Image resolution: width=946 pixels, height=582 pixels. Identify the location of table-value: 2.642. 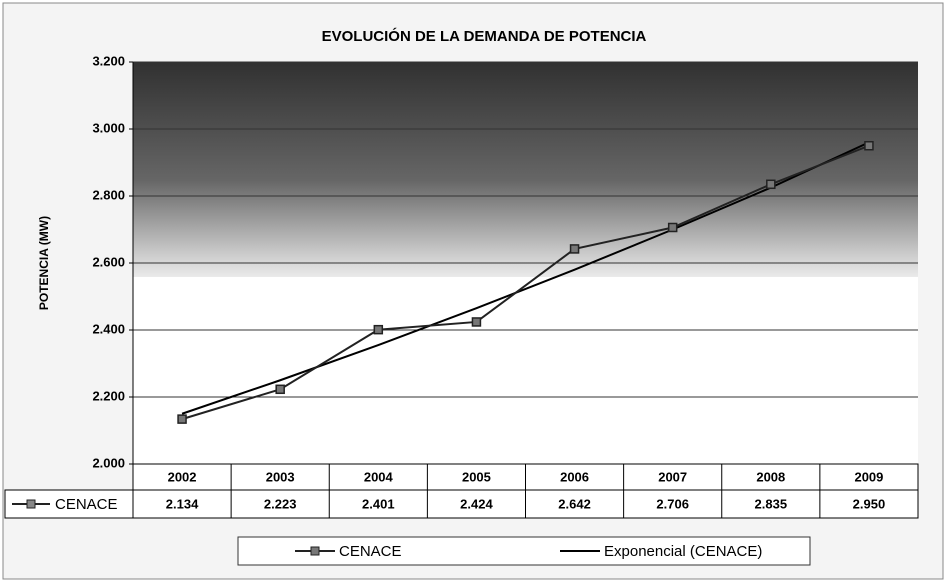
(574, 503).